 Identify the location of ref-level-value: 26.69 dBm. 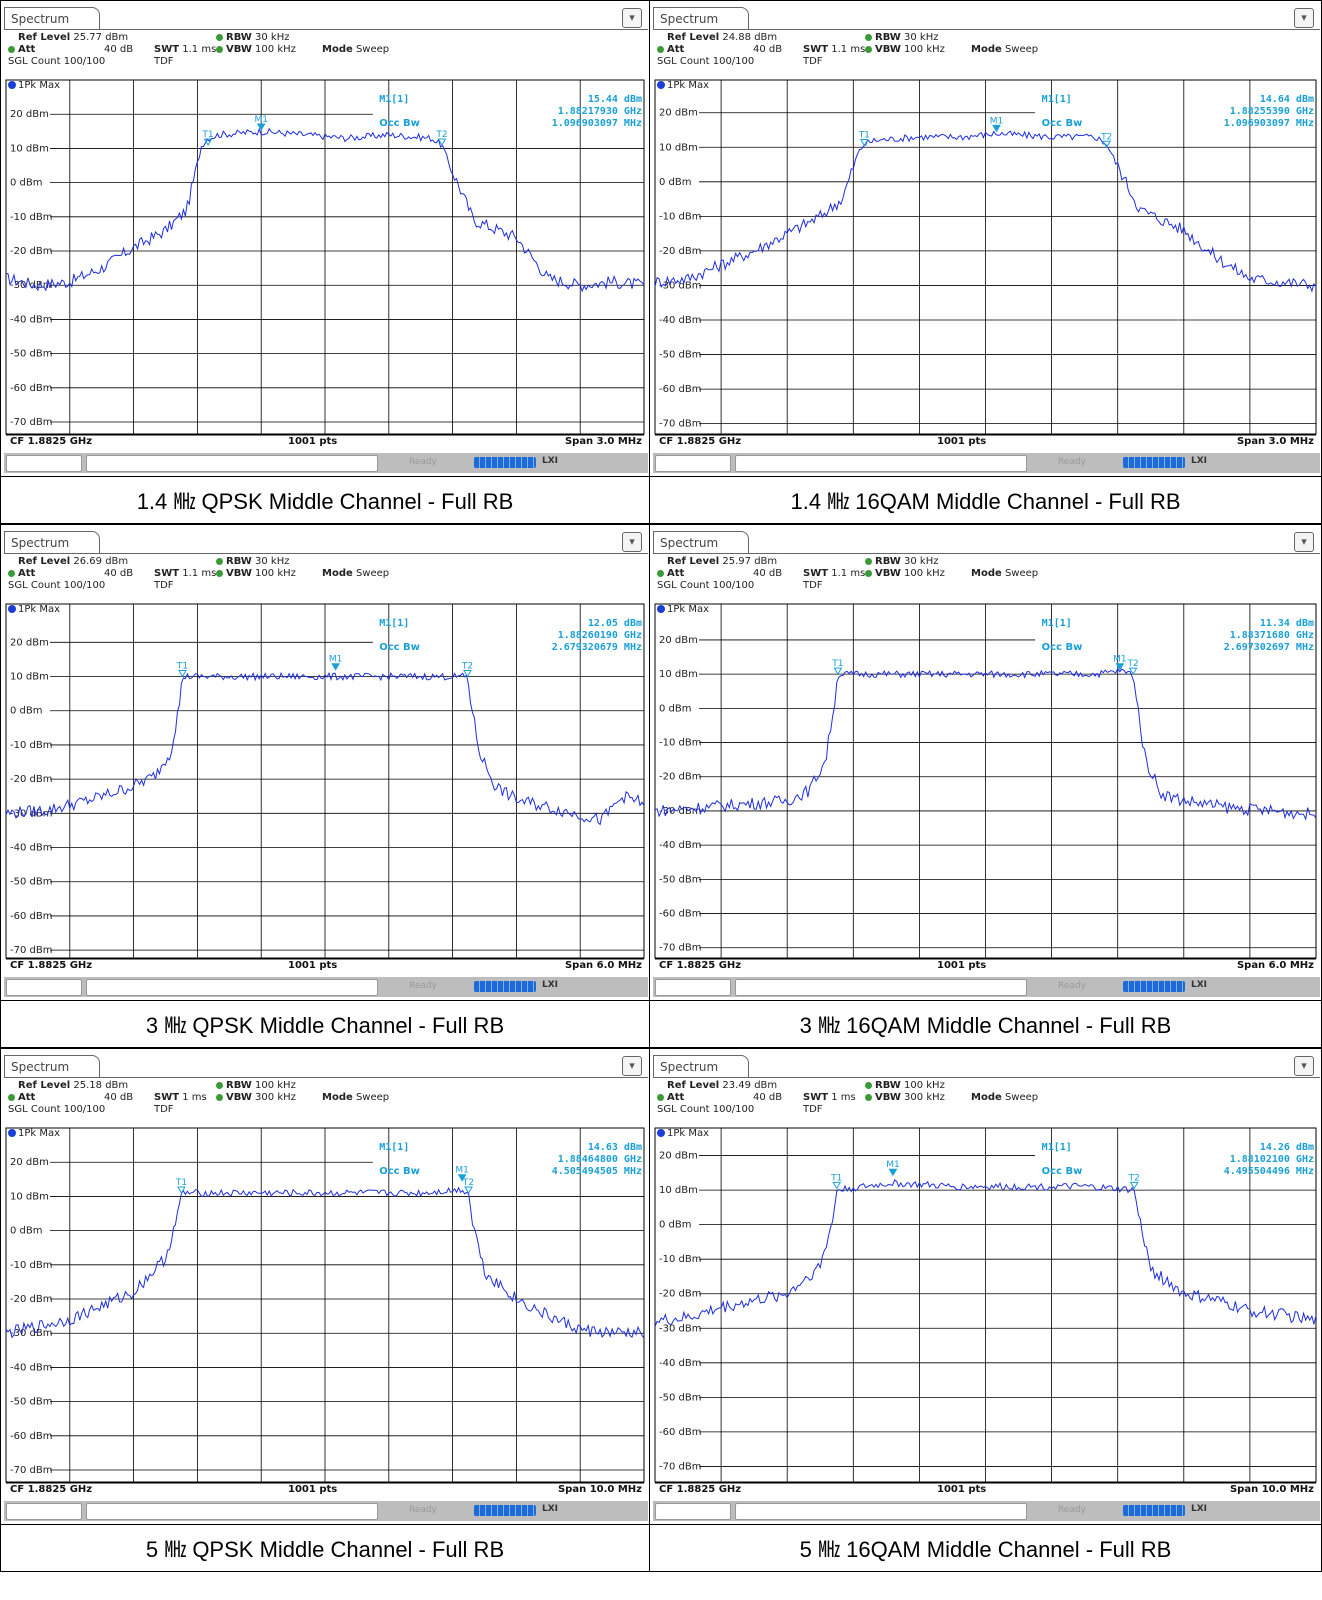
(101, 561).